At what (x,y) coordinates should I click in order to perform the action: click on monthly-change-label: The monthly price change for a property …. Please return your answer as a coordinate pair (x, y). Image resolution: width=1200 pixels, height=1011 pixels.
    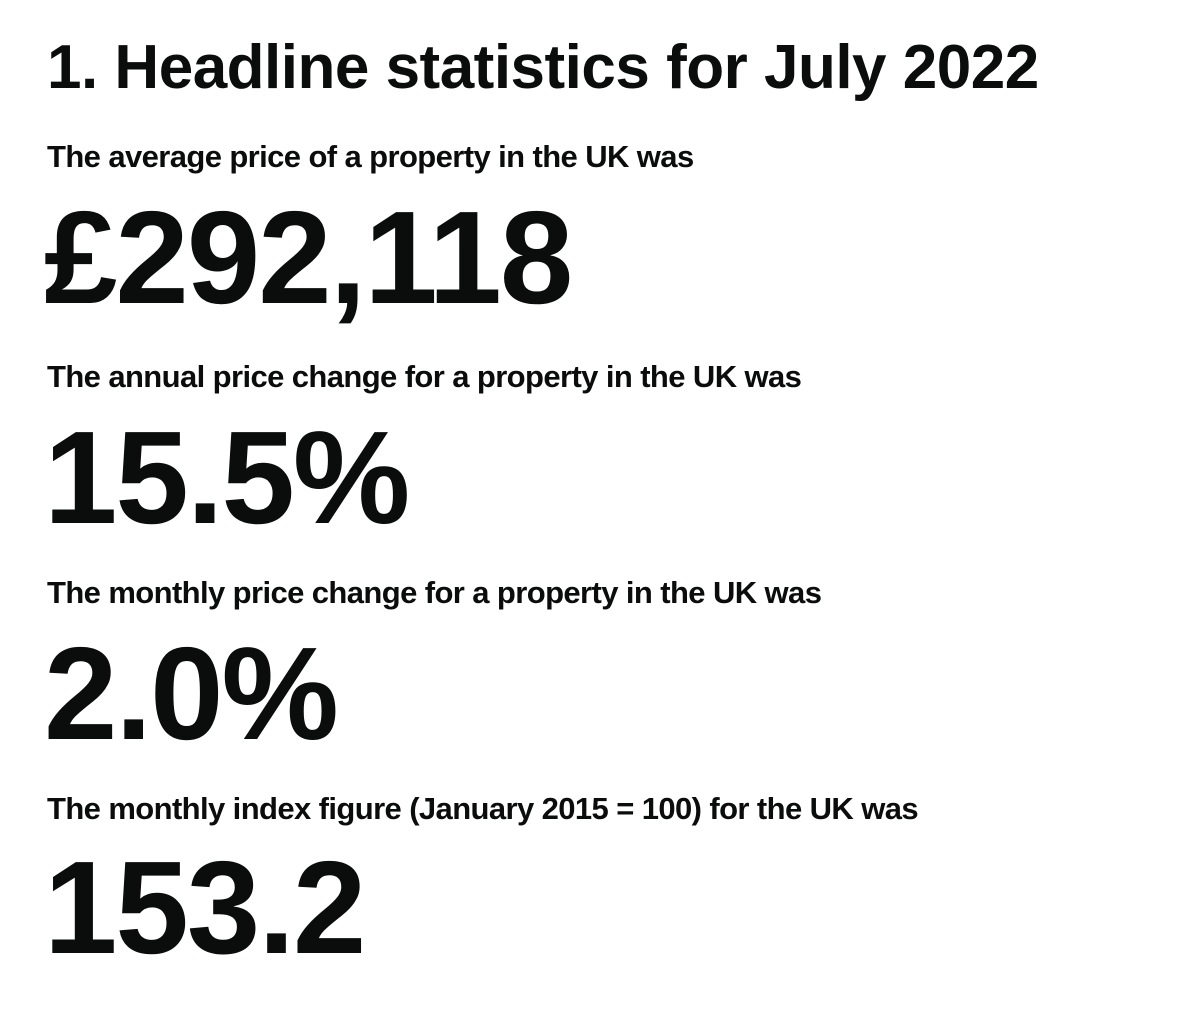
    Looking at the image, I should click on (434, 592).